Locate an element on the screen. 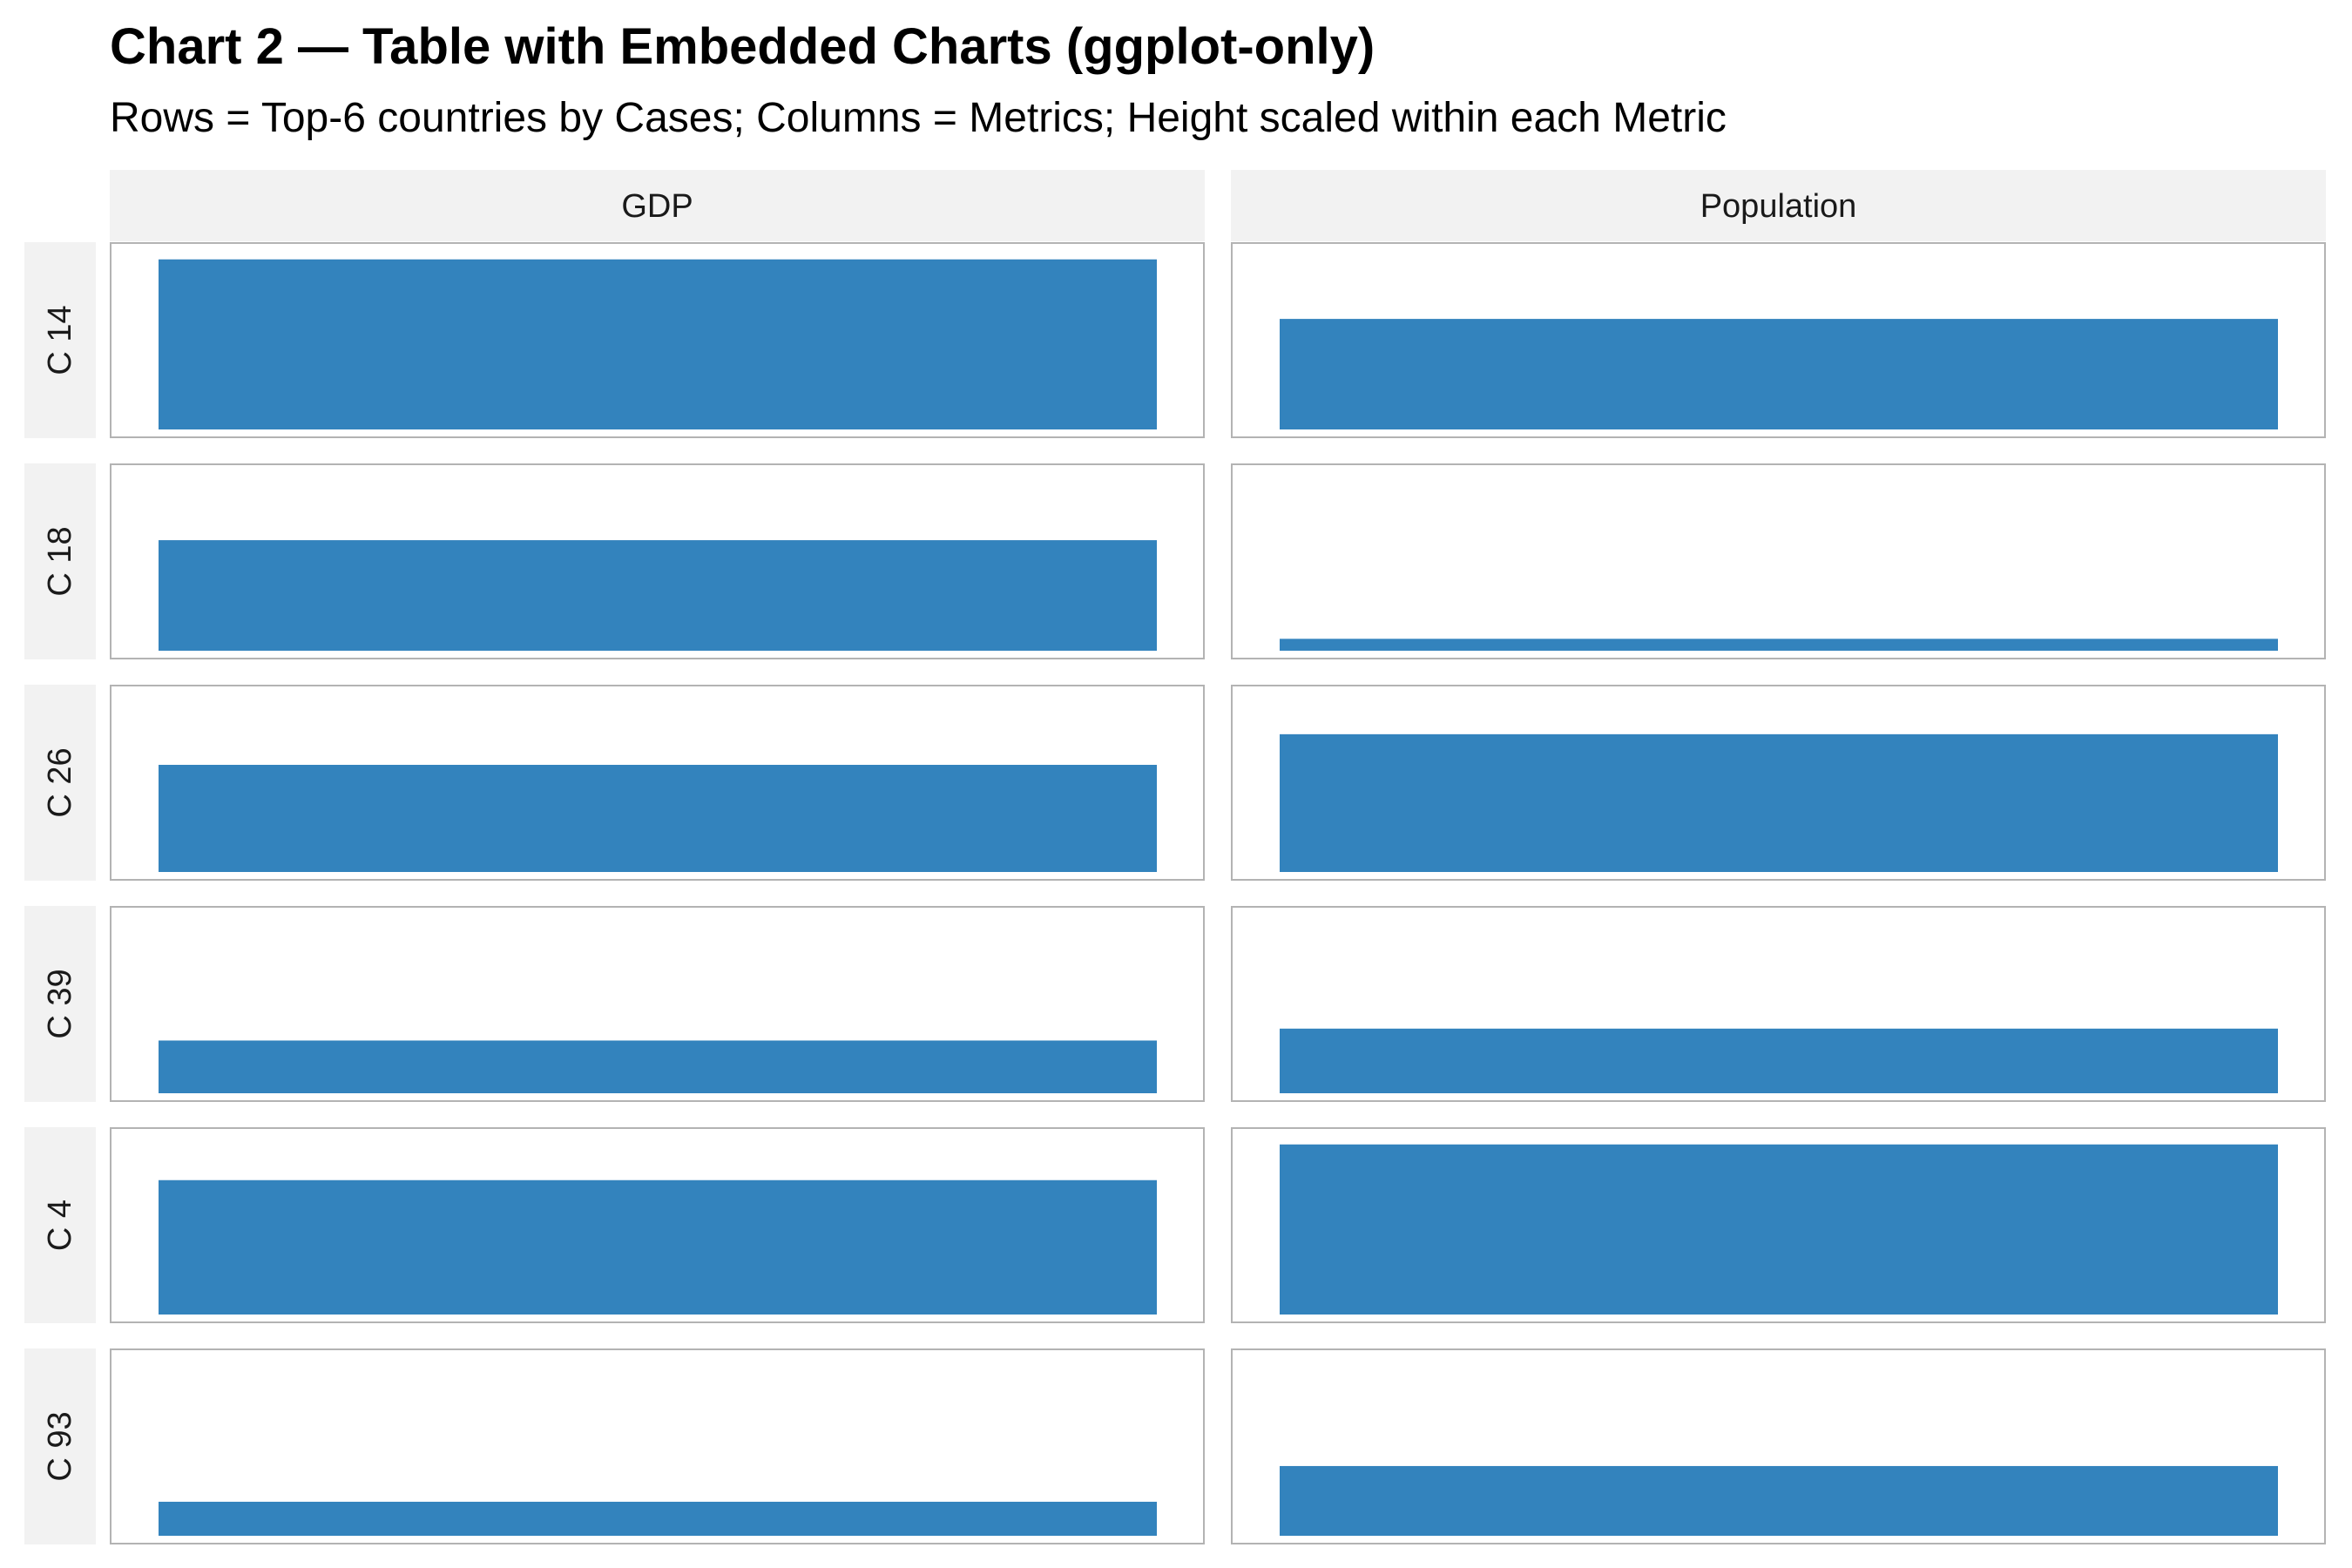  row-strip-label: C 39 is located at coordinates (60, 1004).